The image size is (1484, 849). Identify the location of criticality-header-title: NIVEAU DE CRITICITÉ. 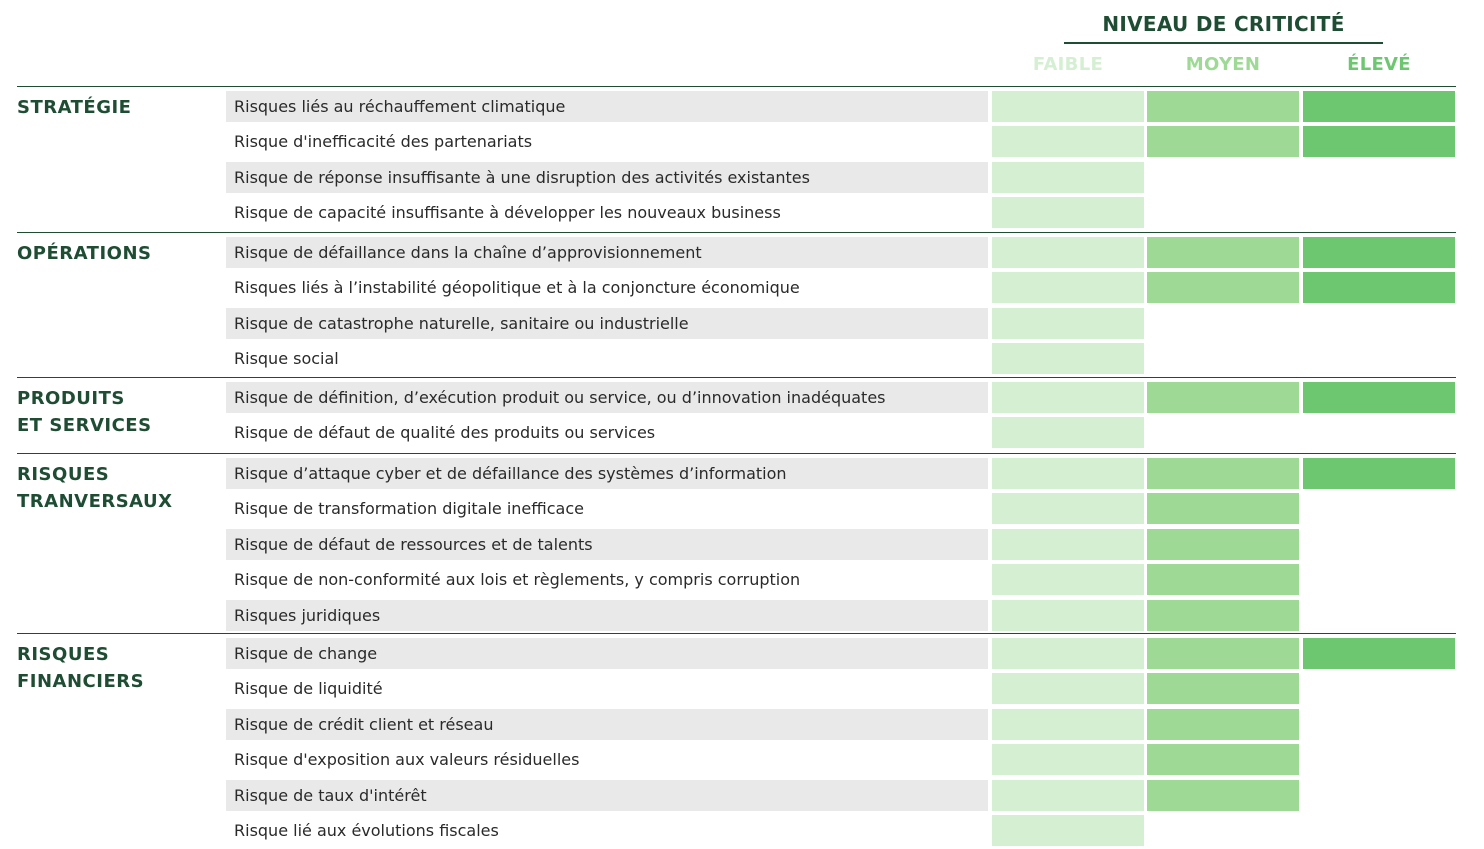
(1223, 24).